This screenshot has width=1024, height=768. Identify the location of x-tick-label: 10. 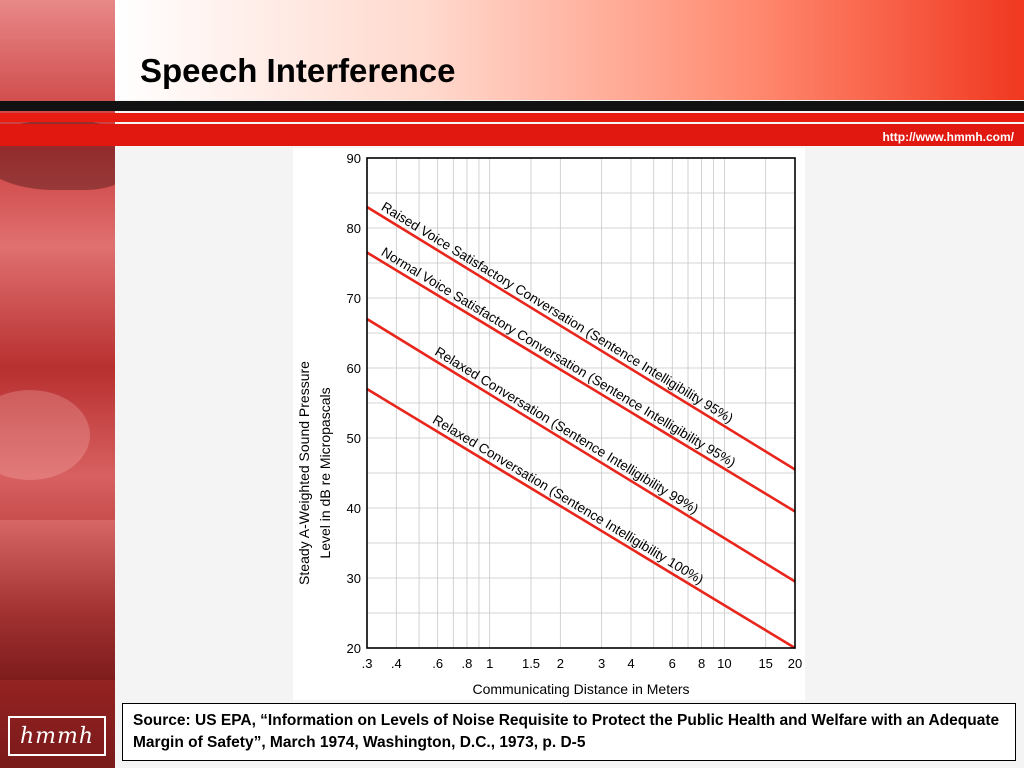
(724, 663).